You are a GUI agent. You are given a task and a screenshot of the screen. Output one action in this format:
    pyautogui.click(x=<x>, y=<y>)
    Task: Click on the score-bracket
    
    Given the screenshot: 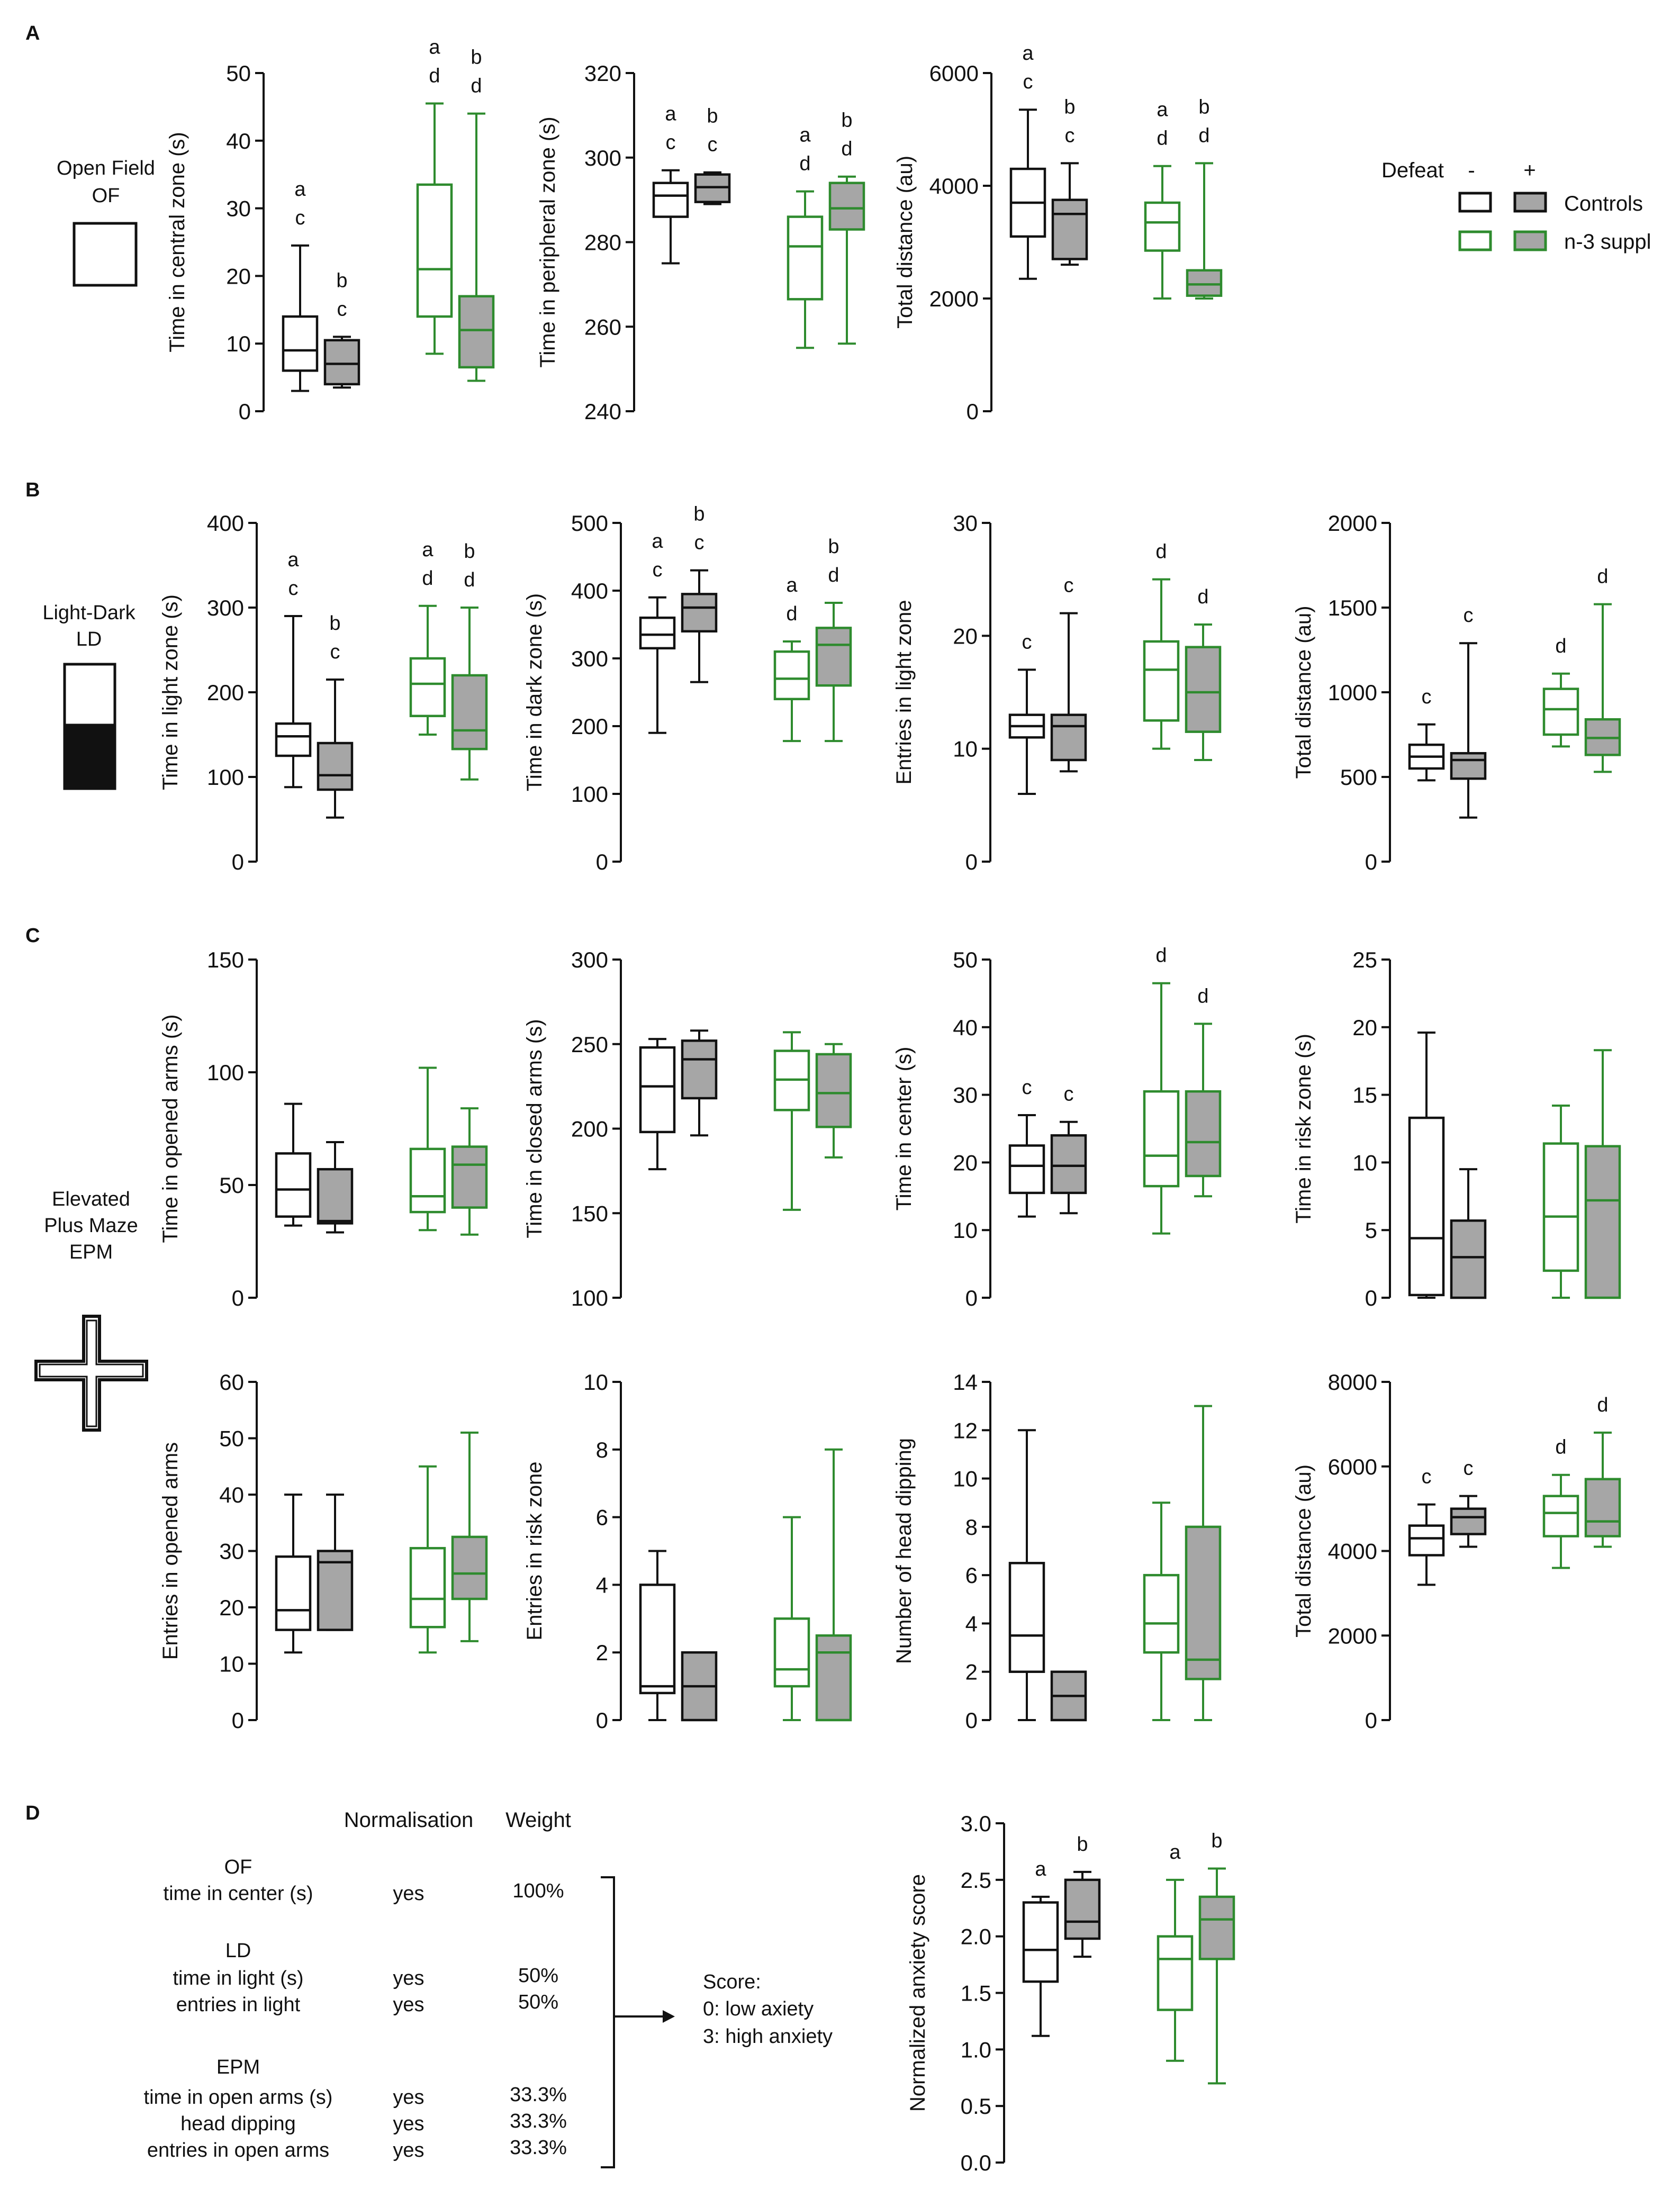 What is the action you would take?
    pyautogui.click(x=608, y=2022)
    